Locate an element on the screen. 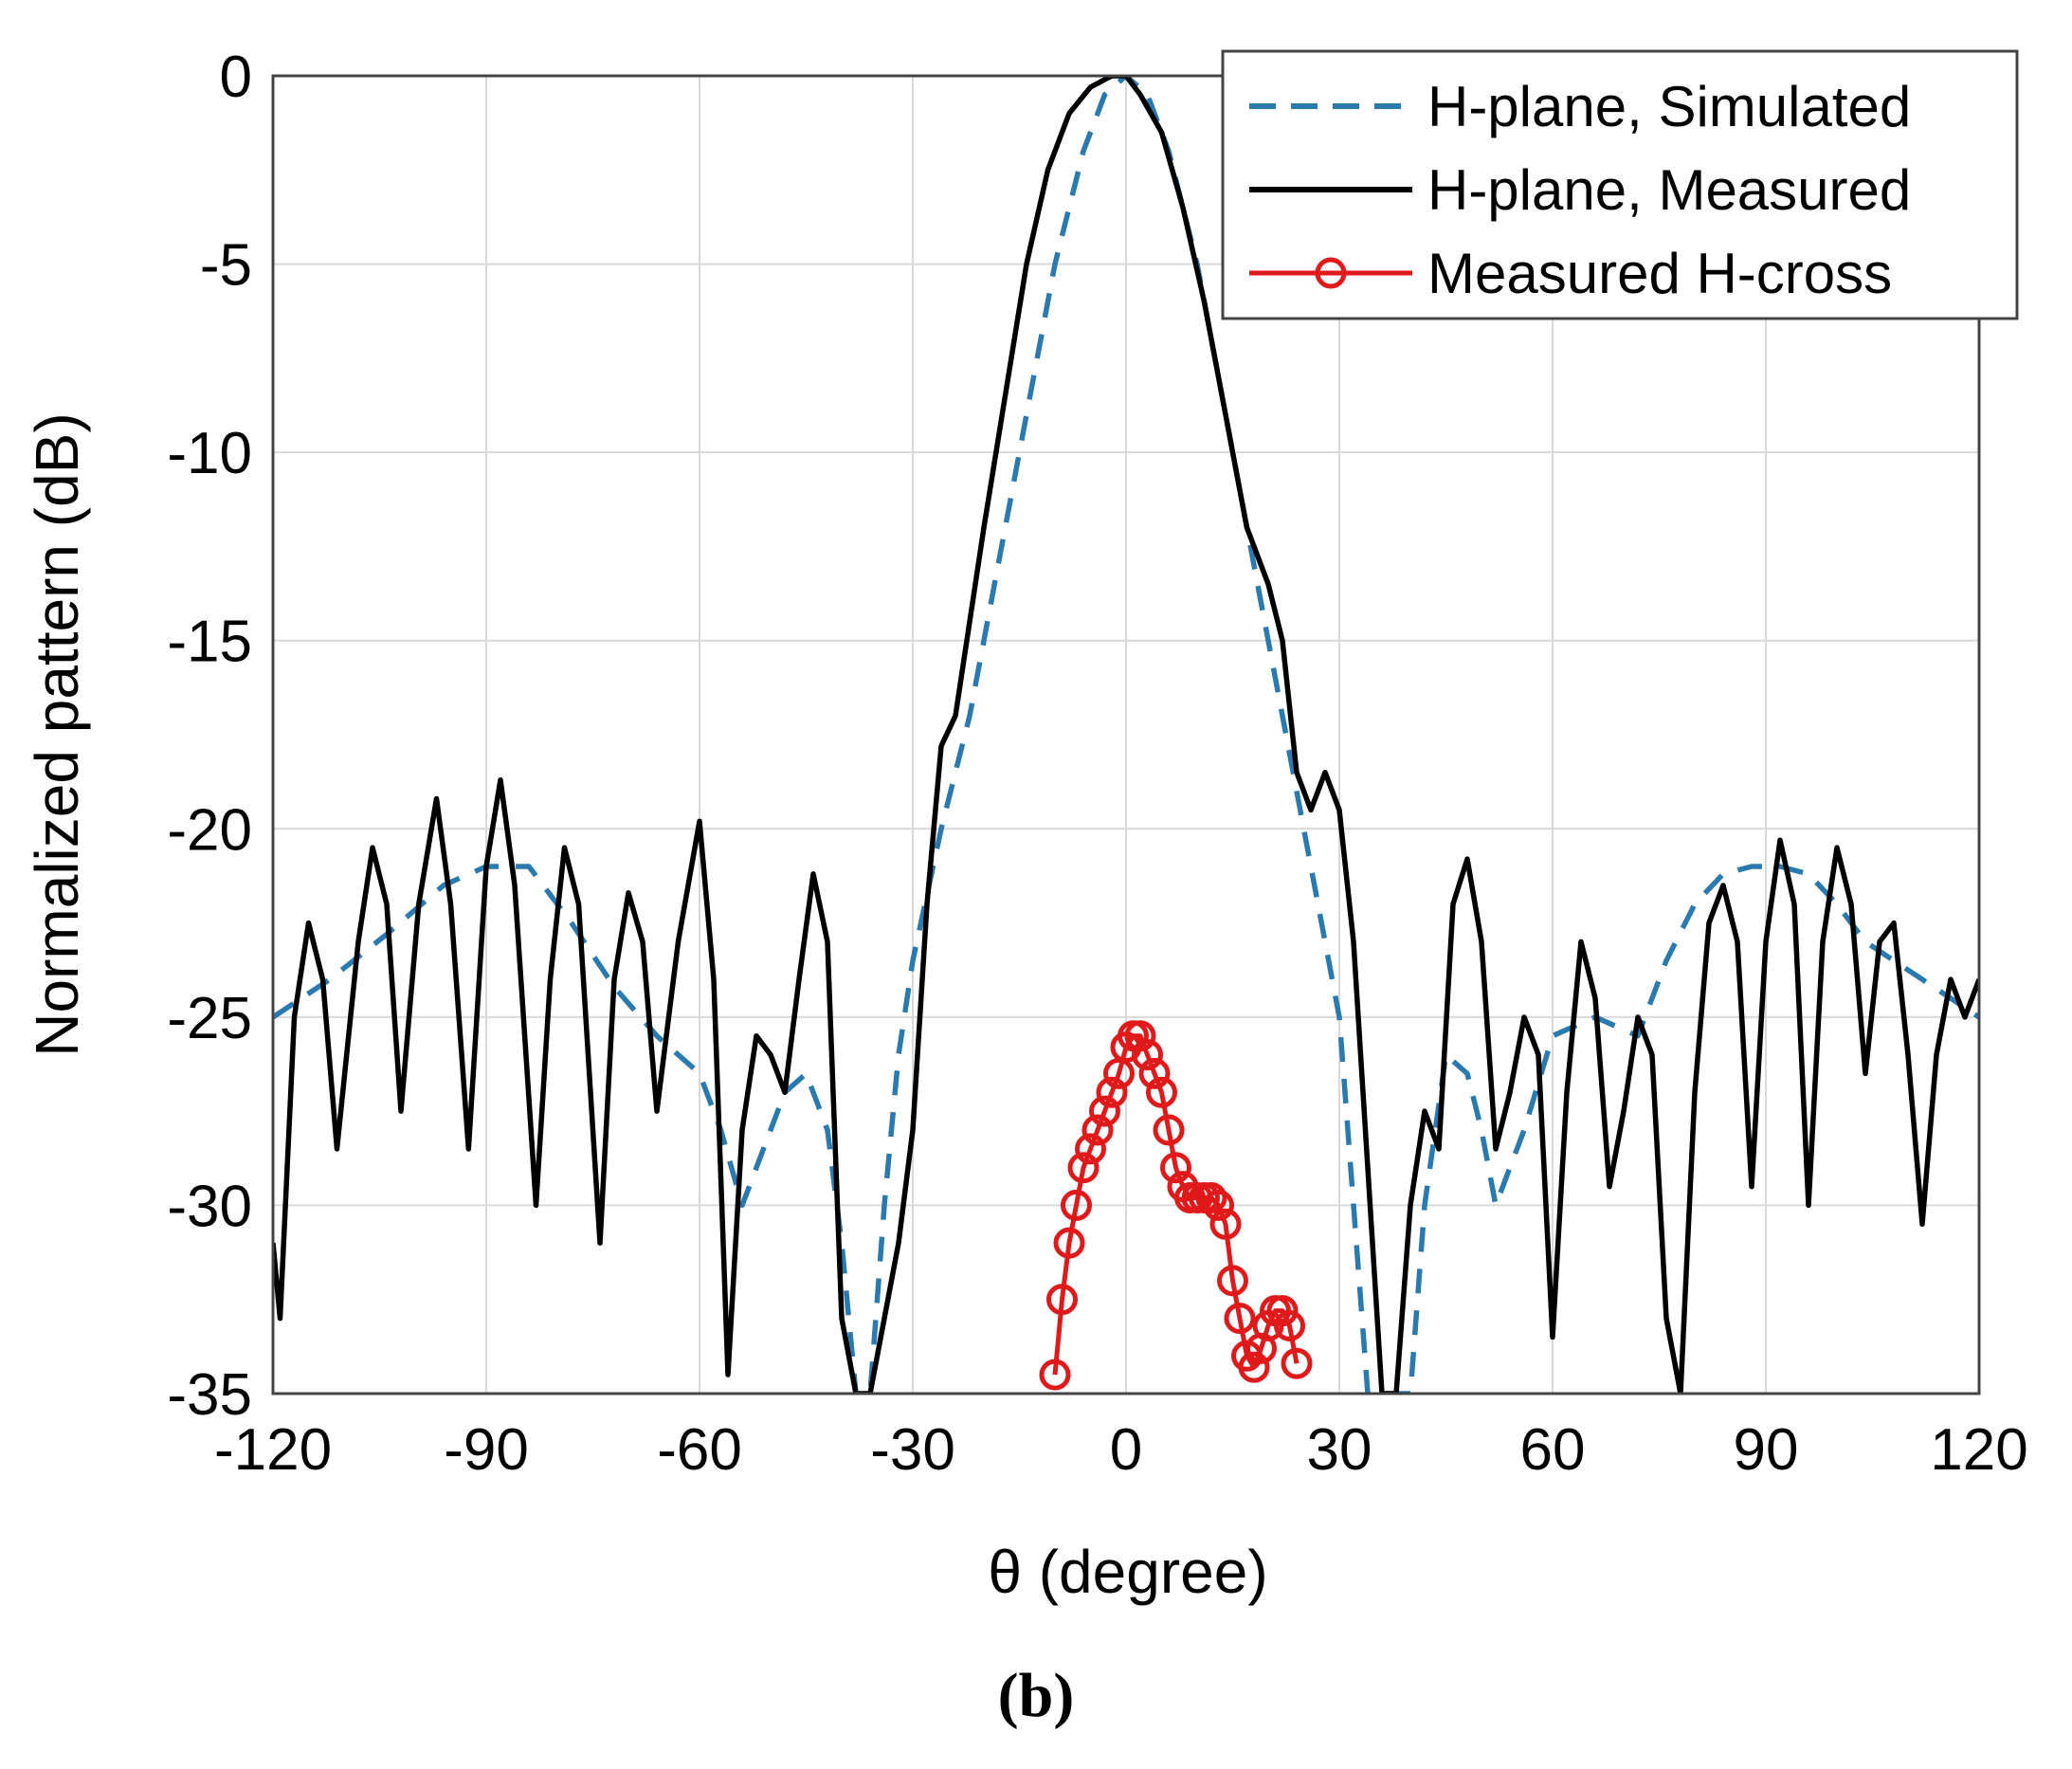 The width and height of the screenshot is (2072, 1769). y-tick-label: -5 is located at coordinates (226, 266).